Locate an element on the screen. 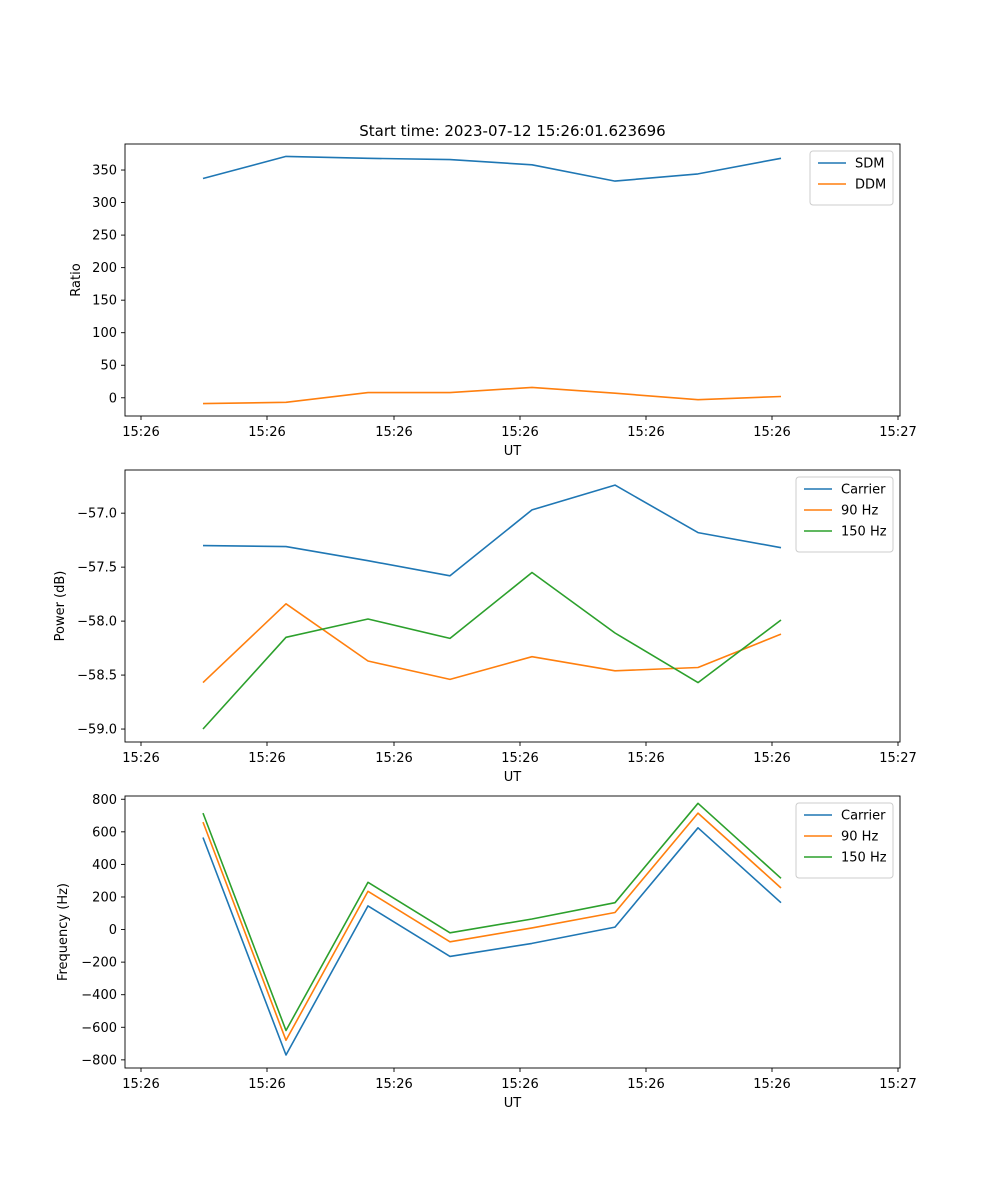 This screenshot has width=1000, height=1200. legend-label-sdm: SDM is located at coordinates (869, 164).